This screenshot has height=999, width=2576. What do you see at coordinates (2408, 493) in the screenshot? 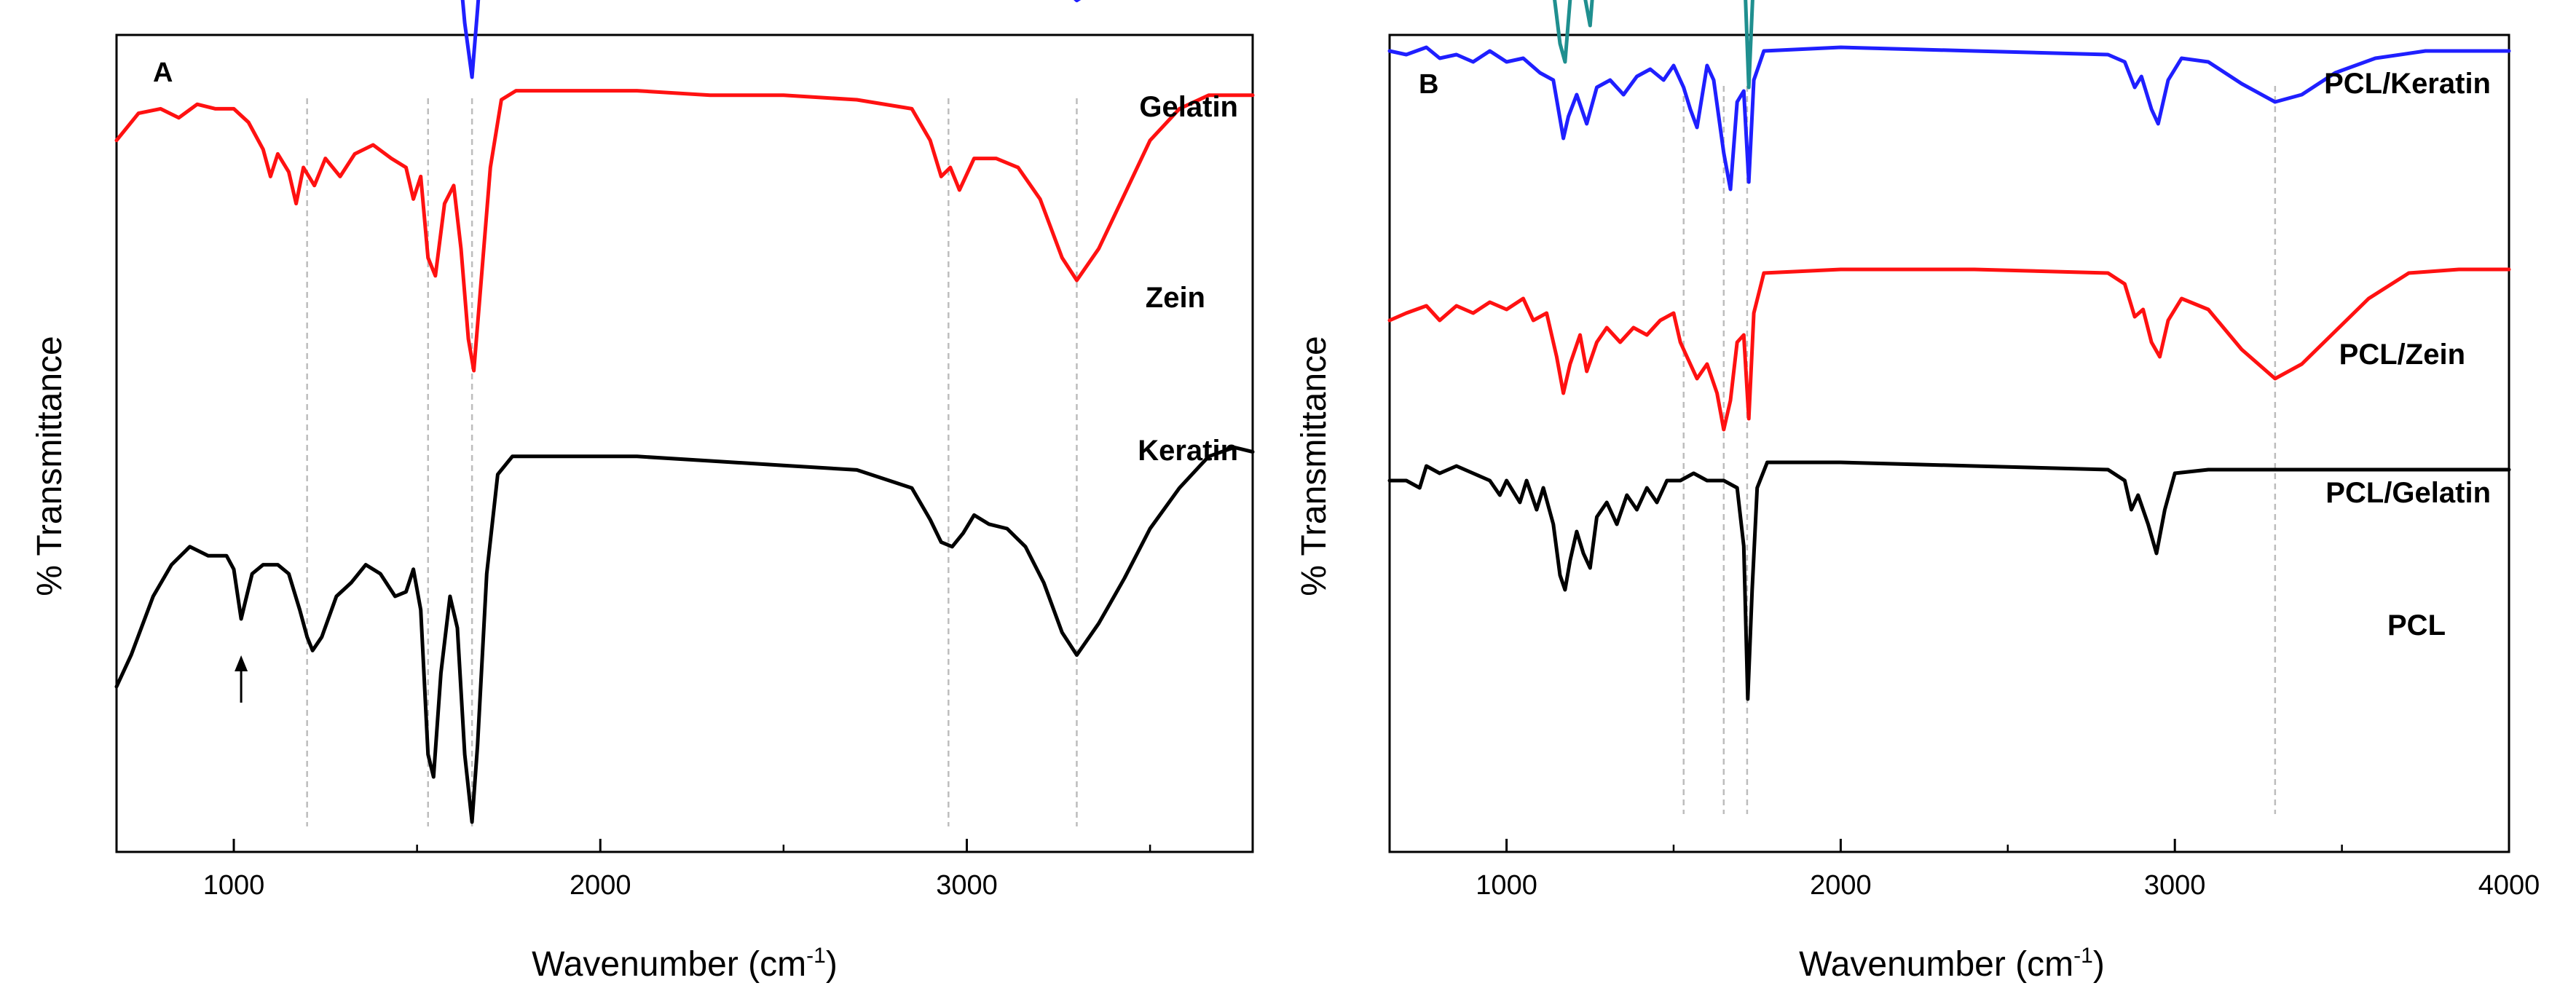
I see `panel-b-label-pcl-gelatin: PCL/Gelatin` at bounding box center [2408, 493].